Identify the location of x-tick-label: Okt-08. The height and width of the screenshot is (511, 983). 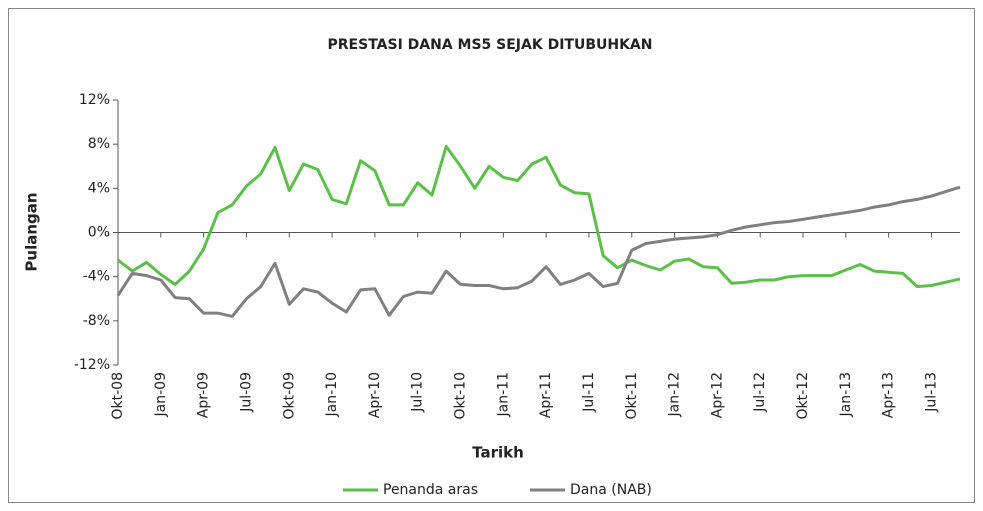
(118, 395).